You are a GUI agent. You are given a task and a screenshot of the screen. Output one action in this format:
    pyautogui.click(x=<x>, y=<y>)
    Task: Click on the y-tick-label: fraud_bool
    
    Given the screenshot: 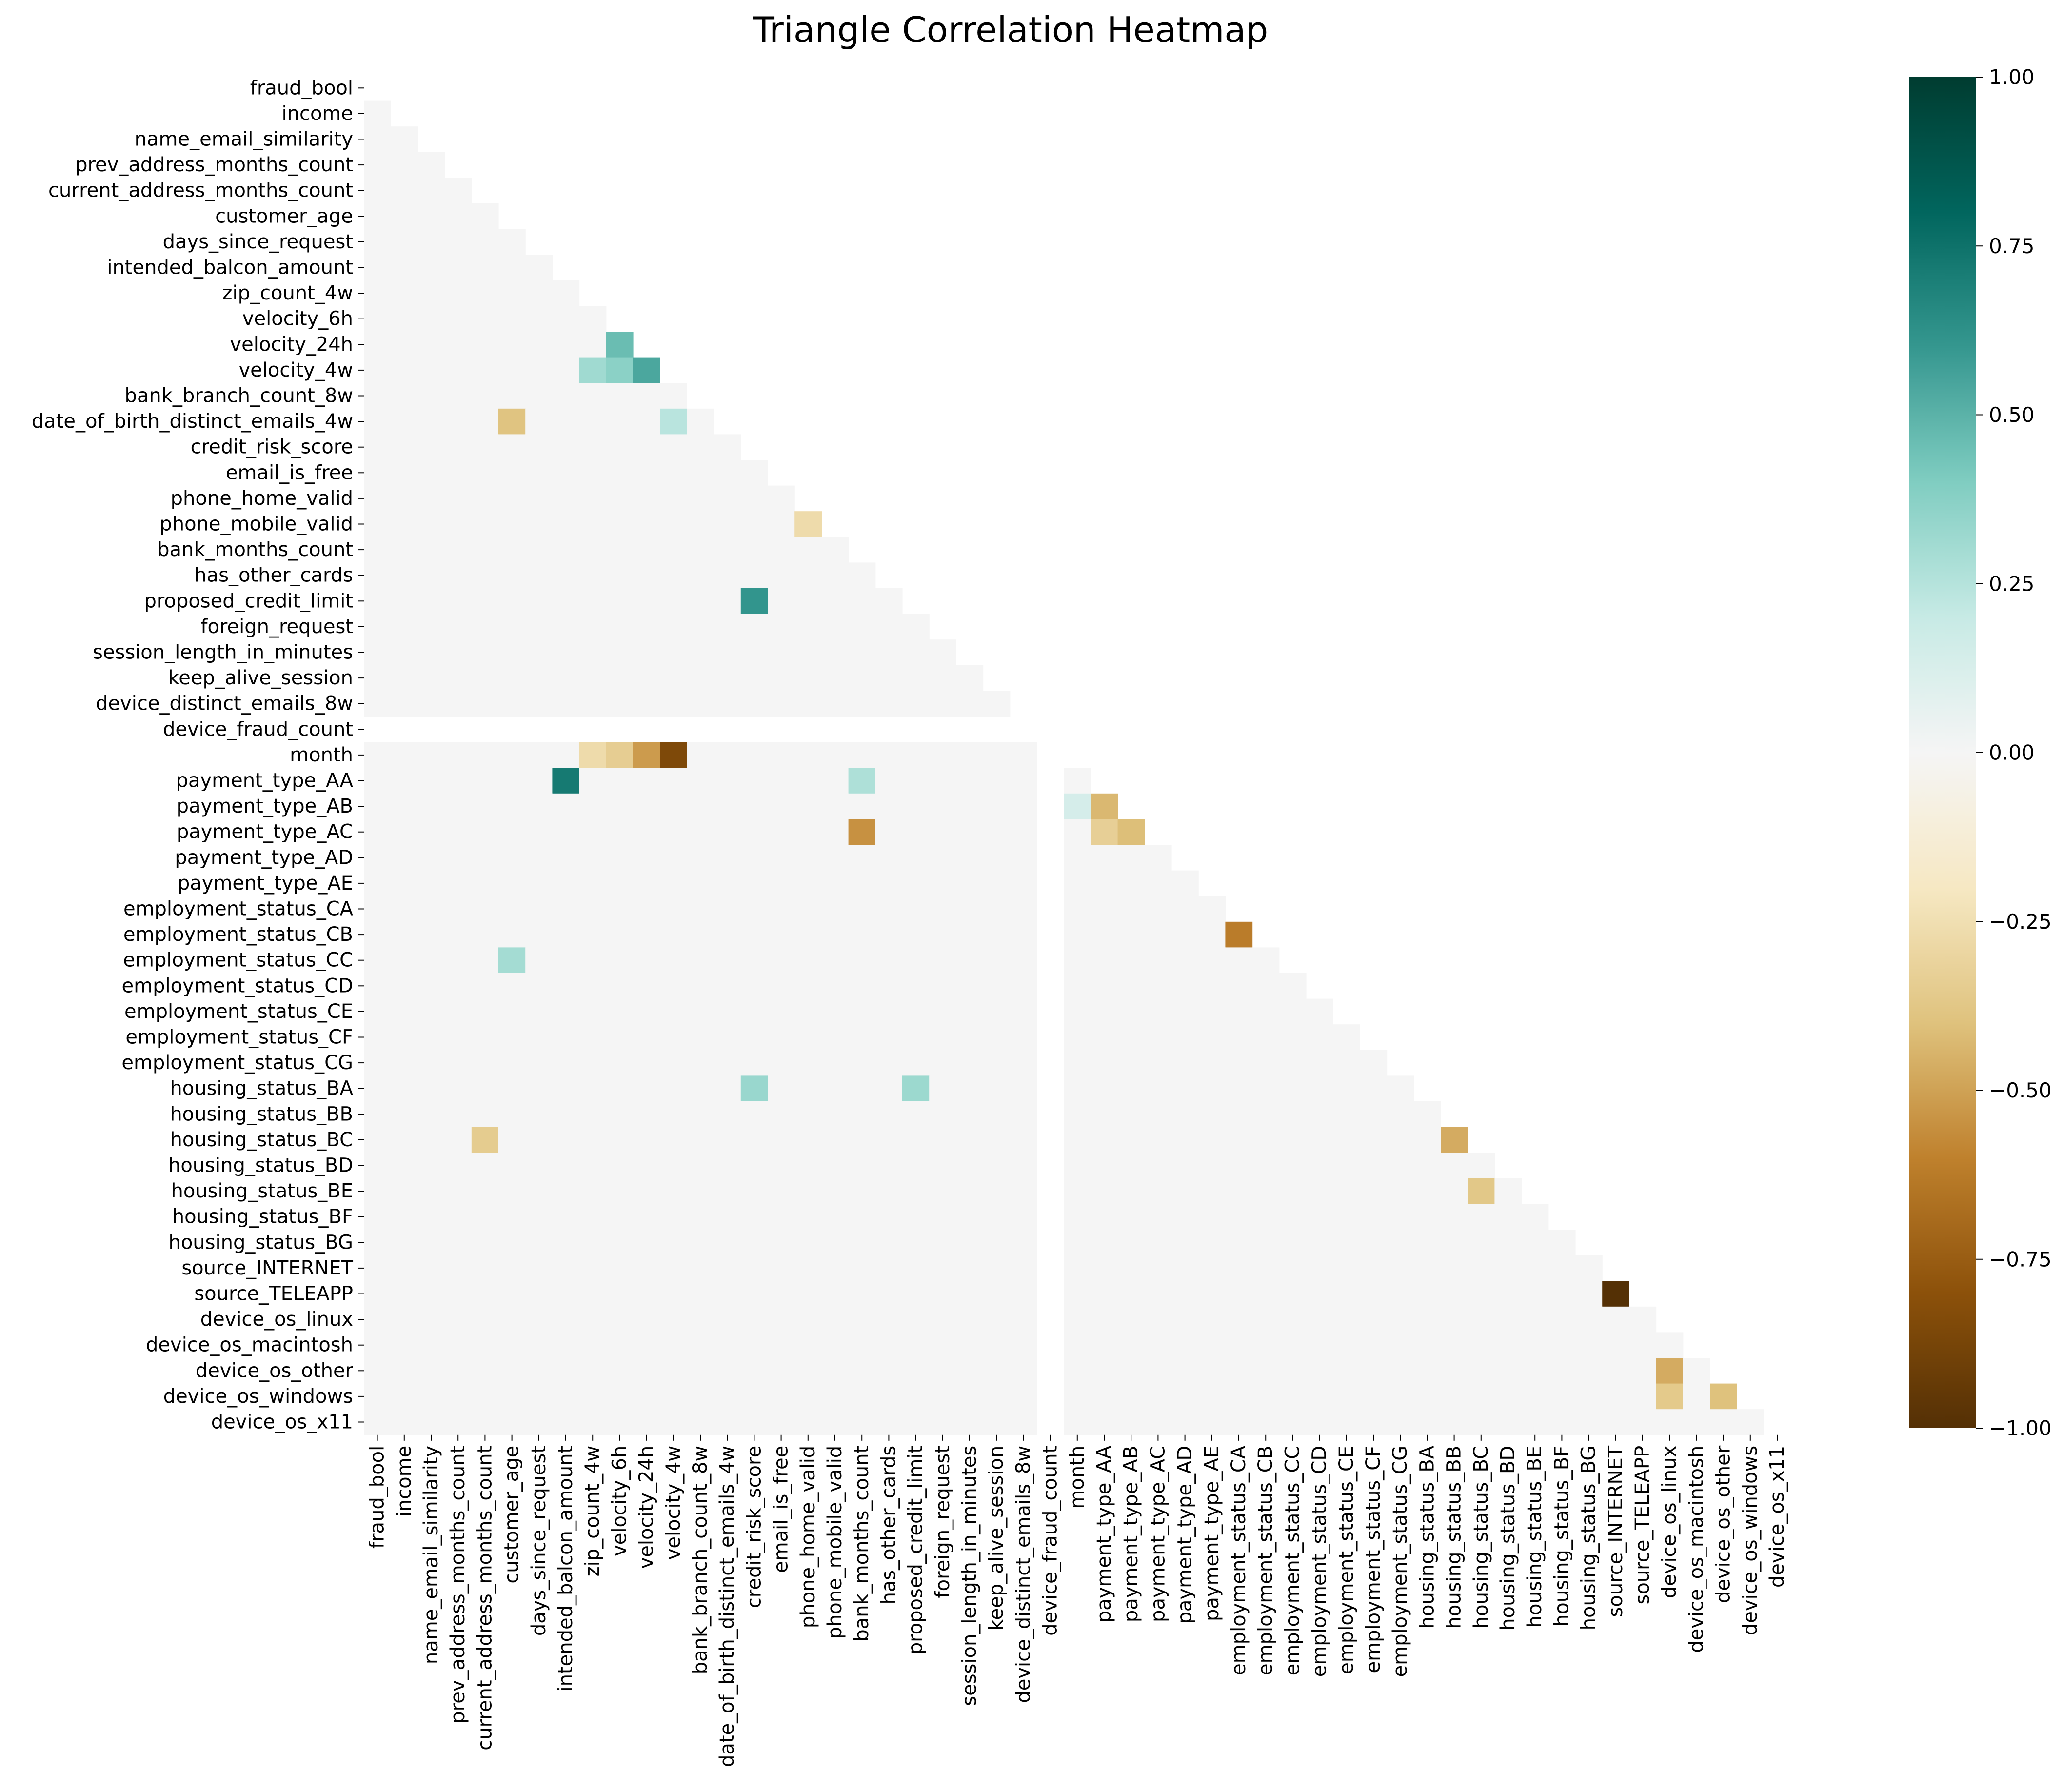 What is the action you would take?
    pyautogui.click(x=301, y=88)
    